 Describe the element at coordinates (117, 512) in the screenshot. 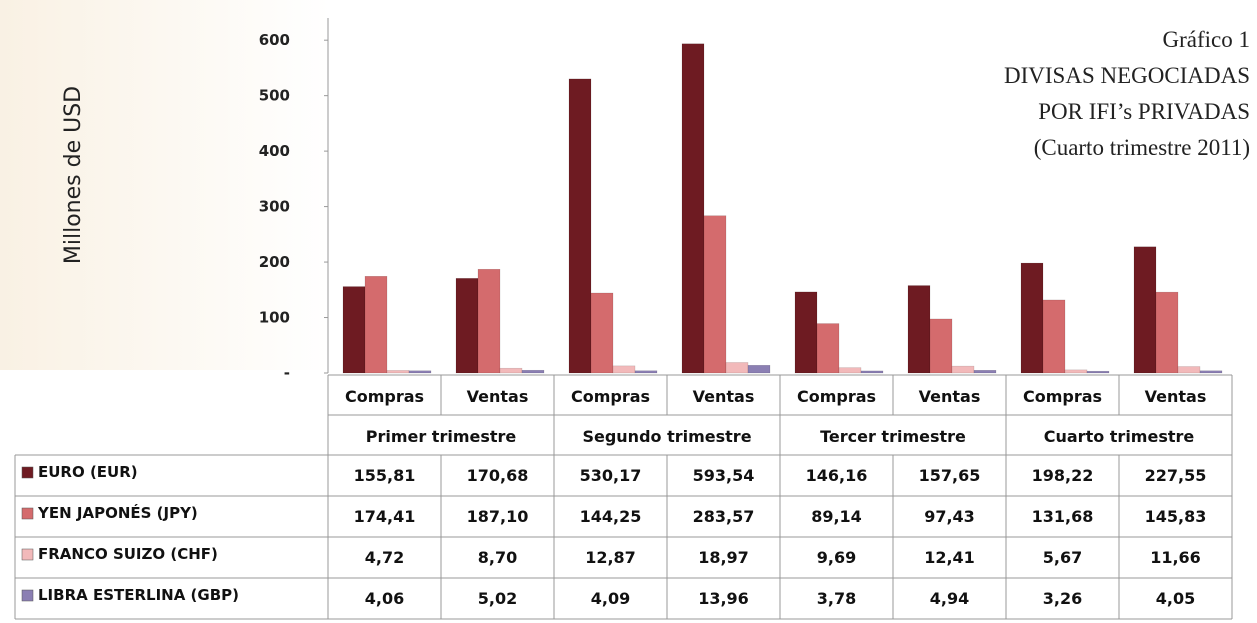

I see `legend-label: YEN JAPONÉS (JPY)` at that location.